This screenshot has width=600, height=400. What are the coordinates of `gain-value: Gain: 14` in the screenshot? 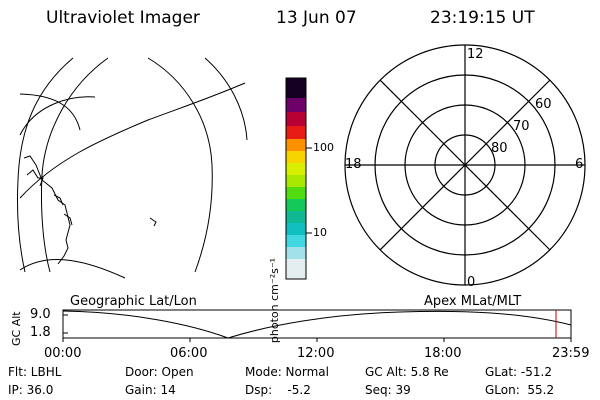 It's located at (150, 390).